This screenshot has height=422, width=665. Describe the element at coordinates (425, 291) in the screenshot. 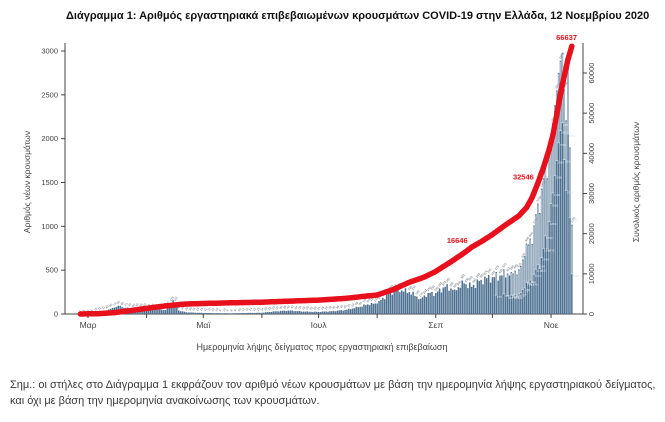

I see `svg-text: 212` at that location.